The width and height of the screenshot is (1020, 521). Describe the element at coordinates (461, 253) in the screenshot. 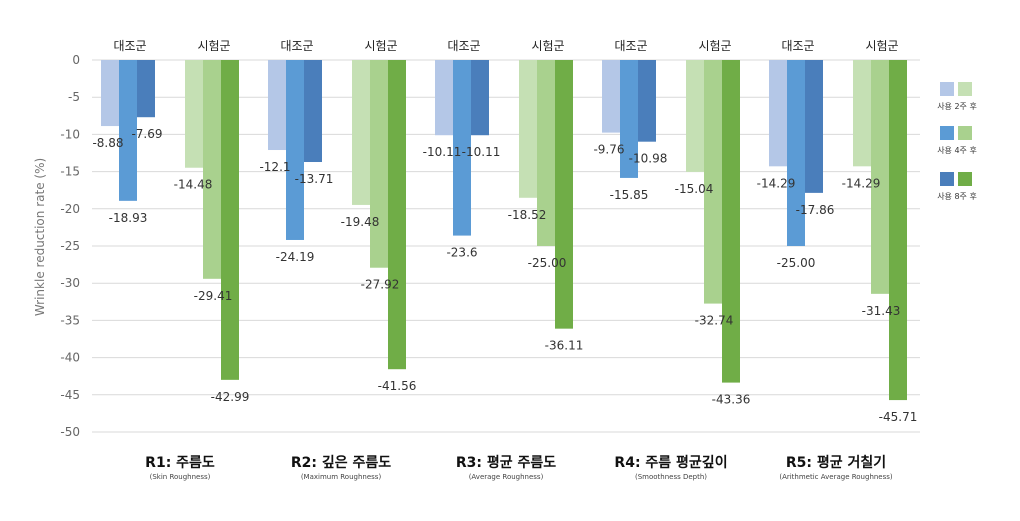

I see `data-label: -23.6` at that location.